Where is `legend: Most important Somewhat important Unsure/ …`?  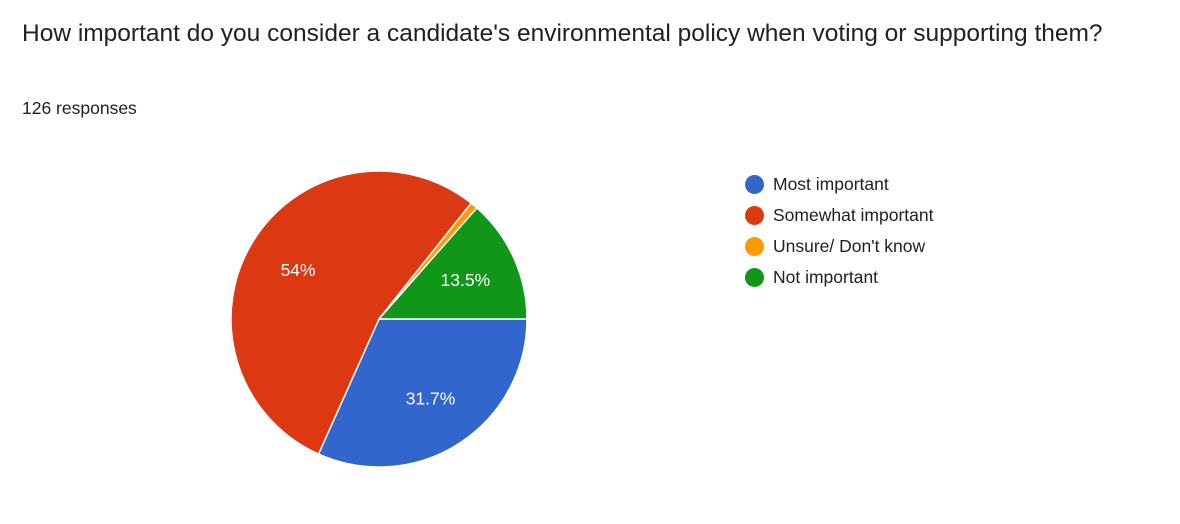
legend: Most important Somewhat important Unsure/ … is located at coordinates (839, 231).